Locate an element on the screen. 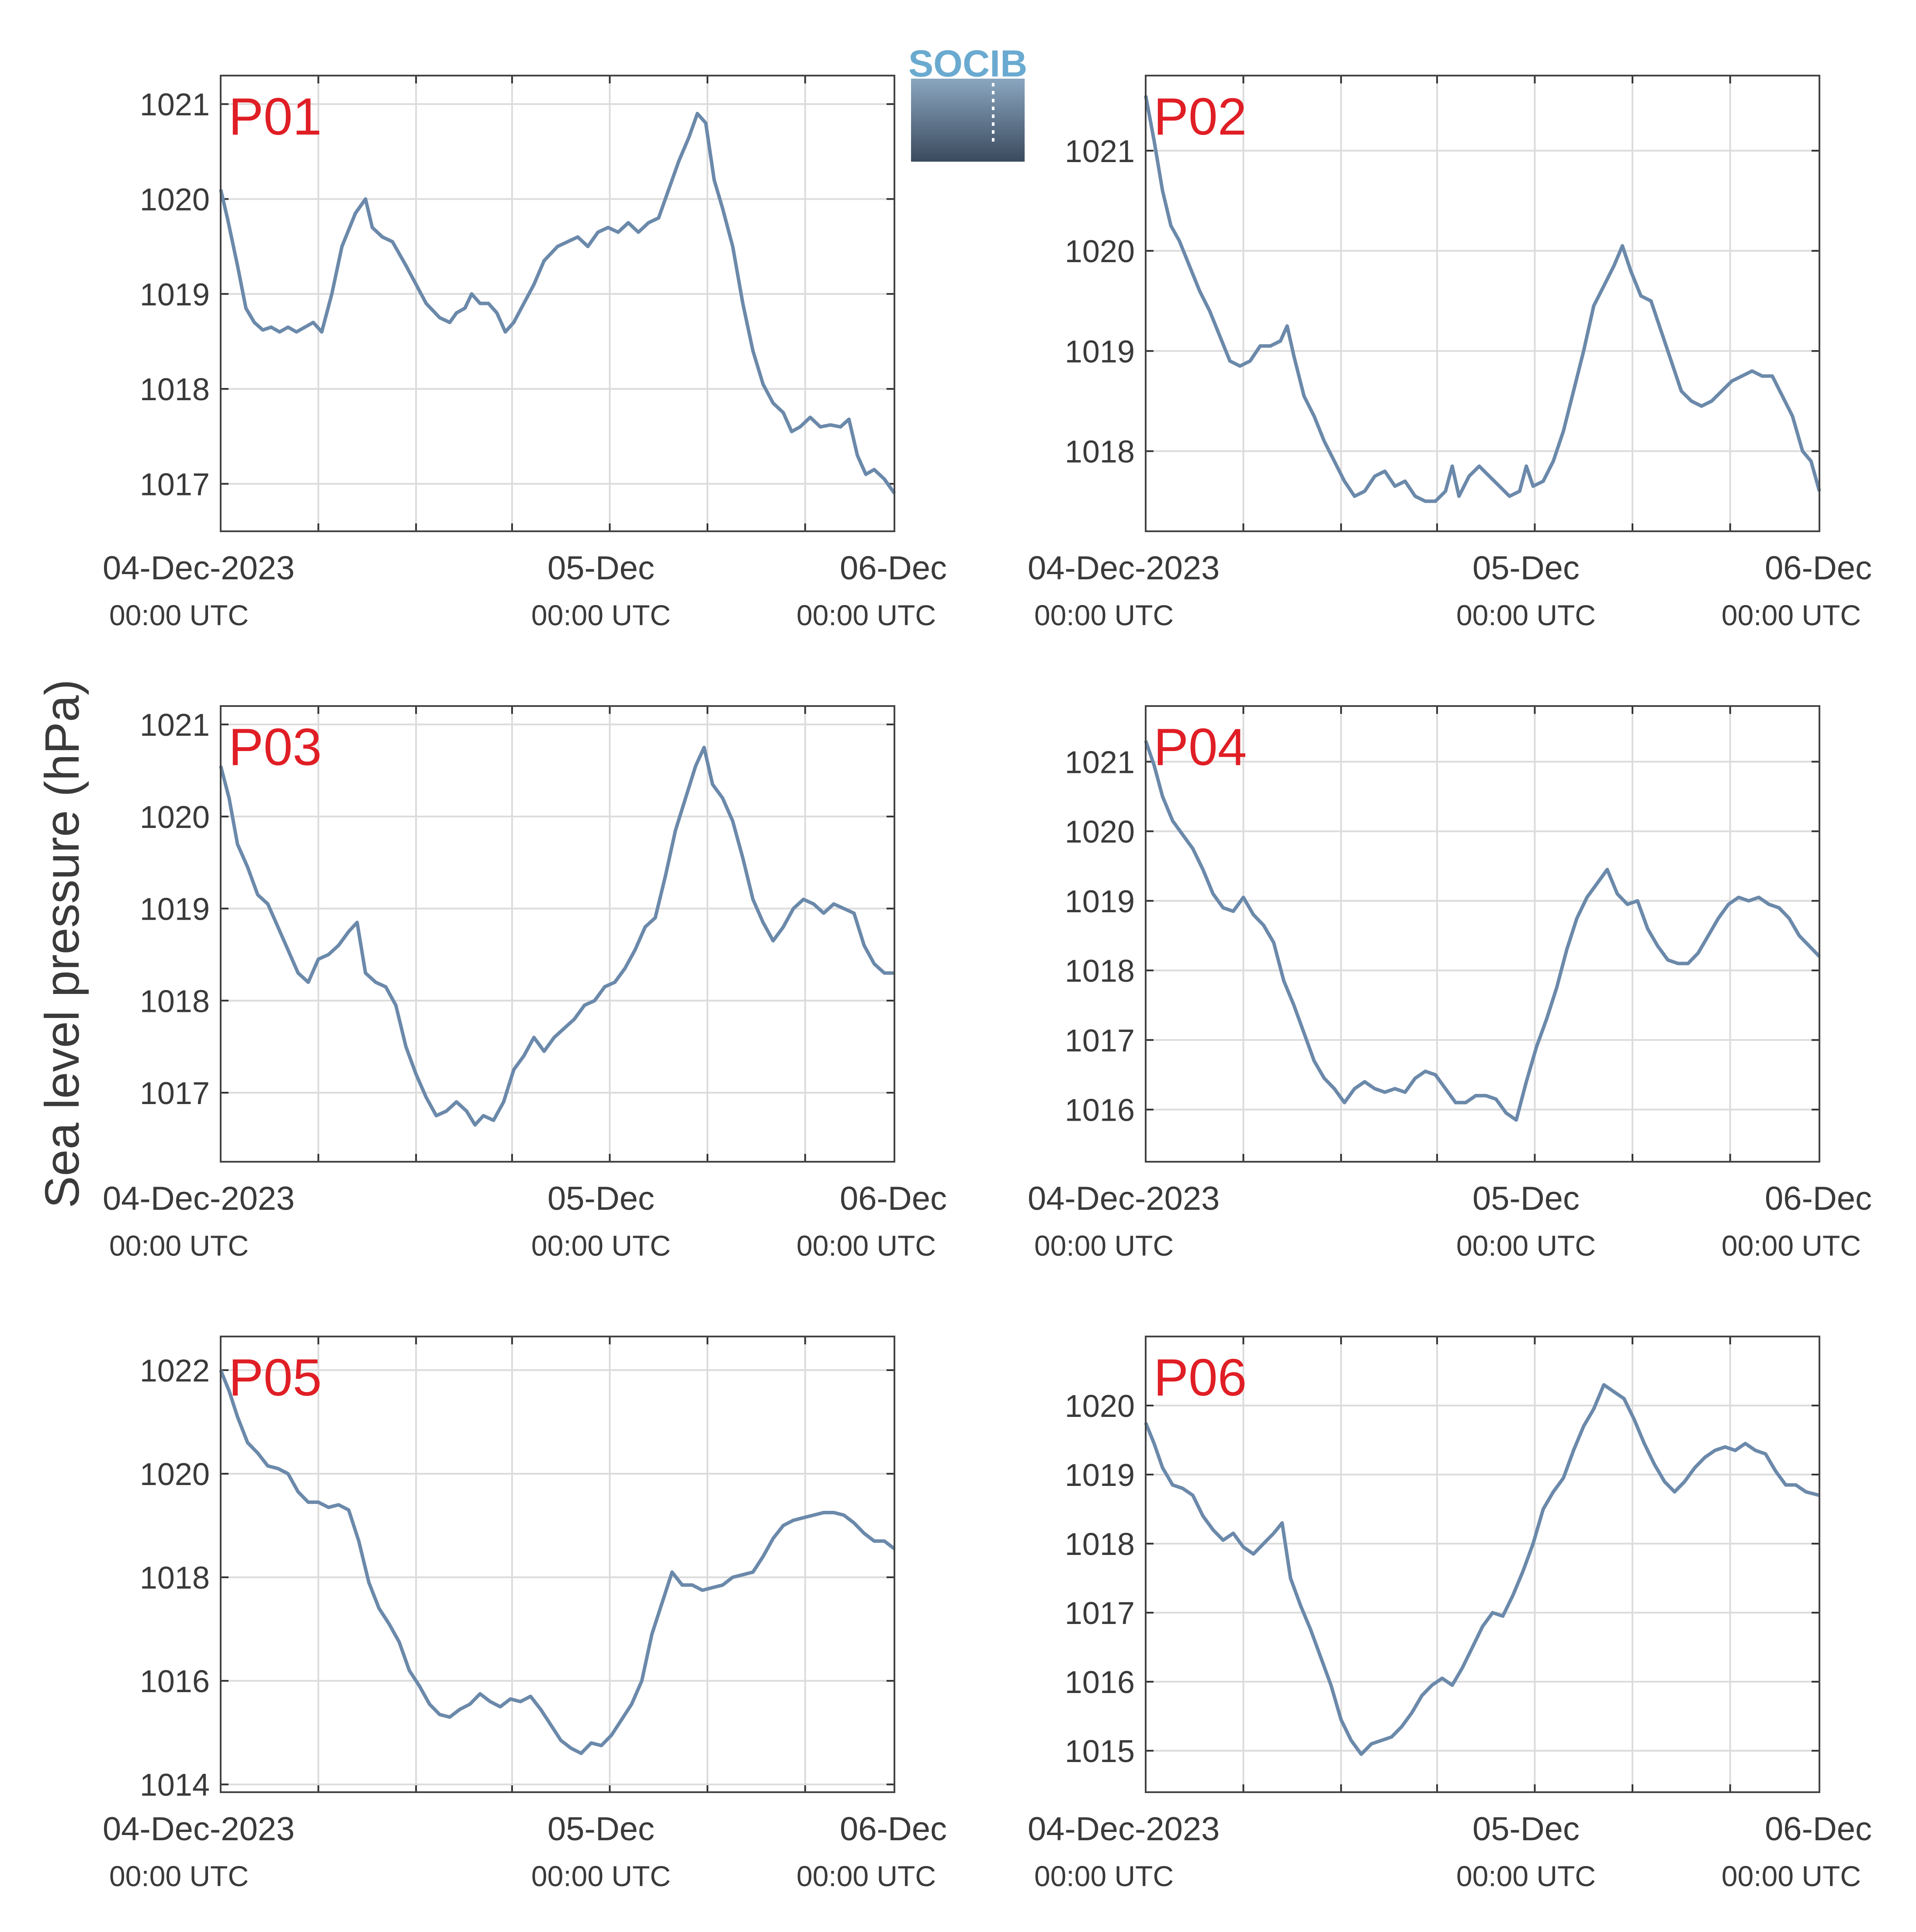 The width and height of the screenshot is (1916, 1932). series-line-p03 is located at coordinates (556, 936).